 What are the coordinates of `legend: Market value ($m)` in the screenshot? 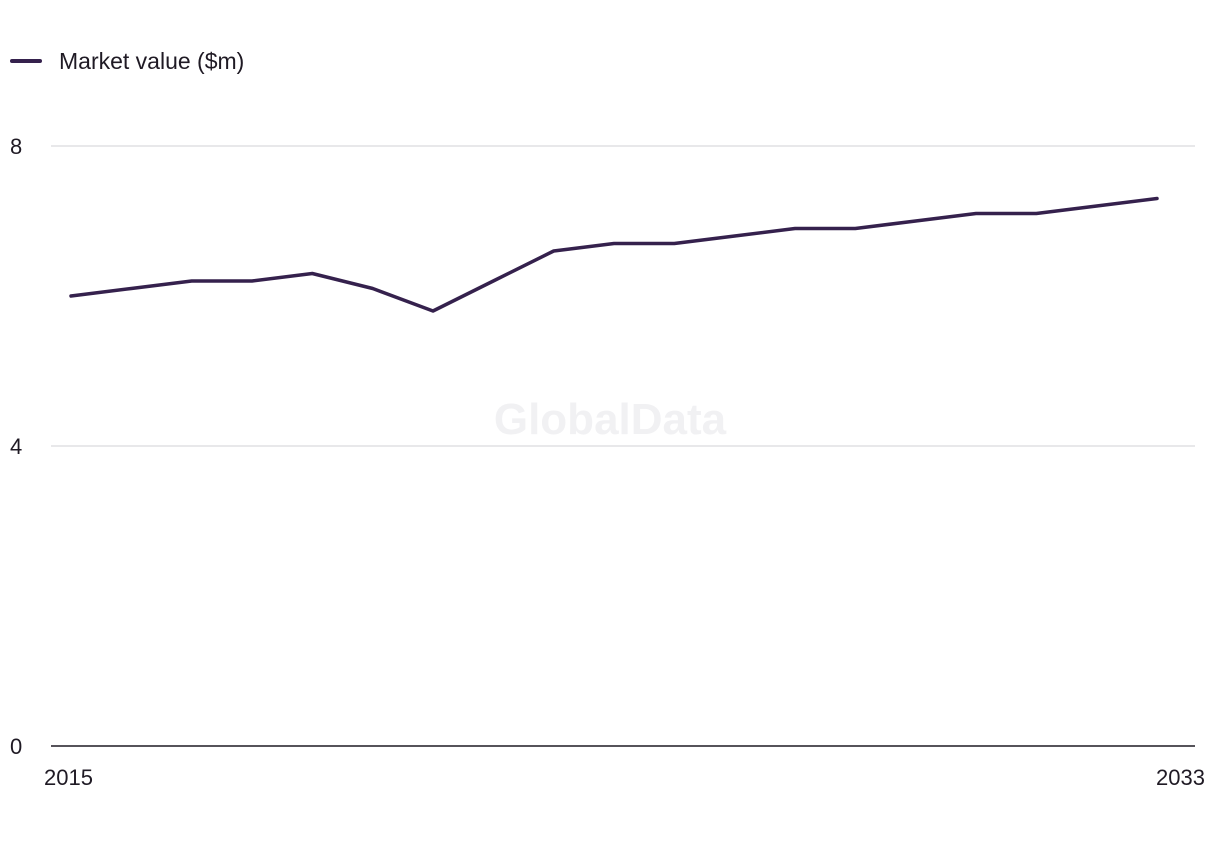 It's located at (127, 61).